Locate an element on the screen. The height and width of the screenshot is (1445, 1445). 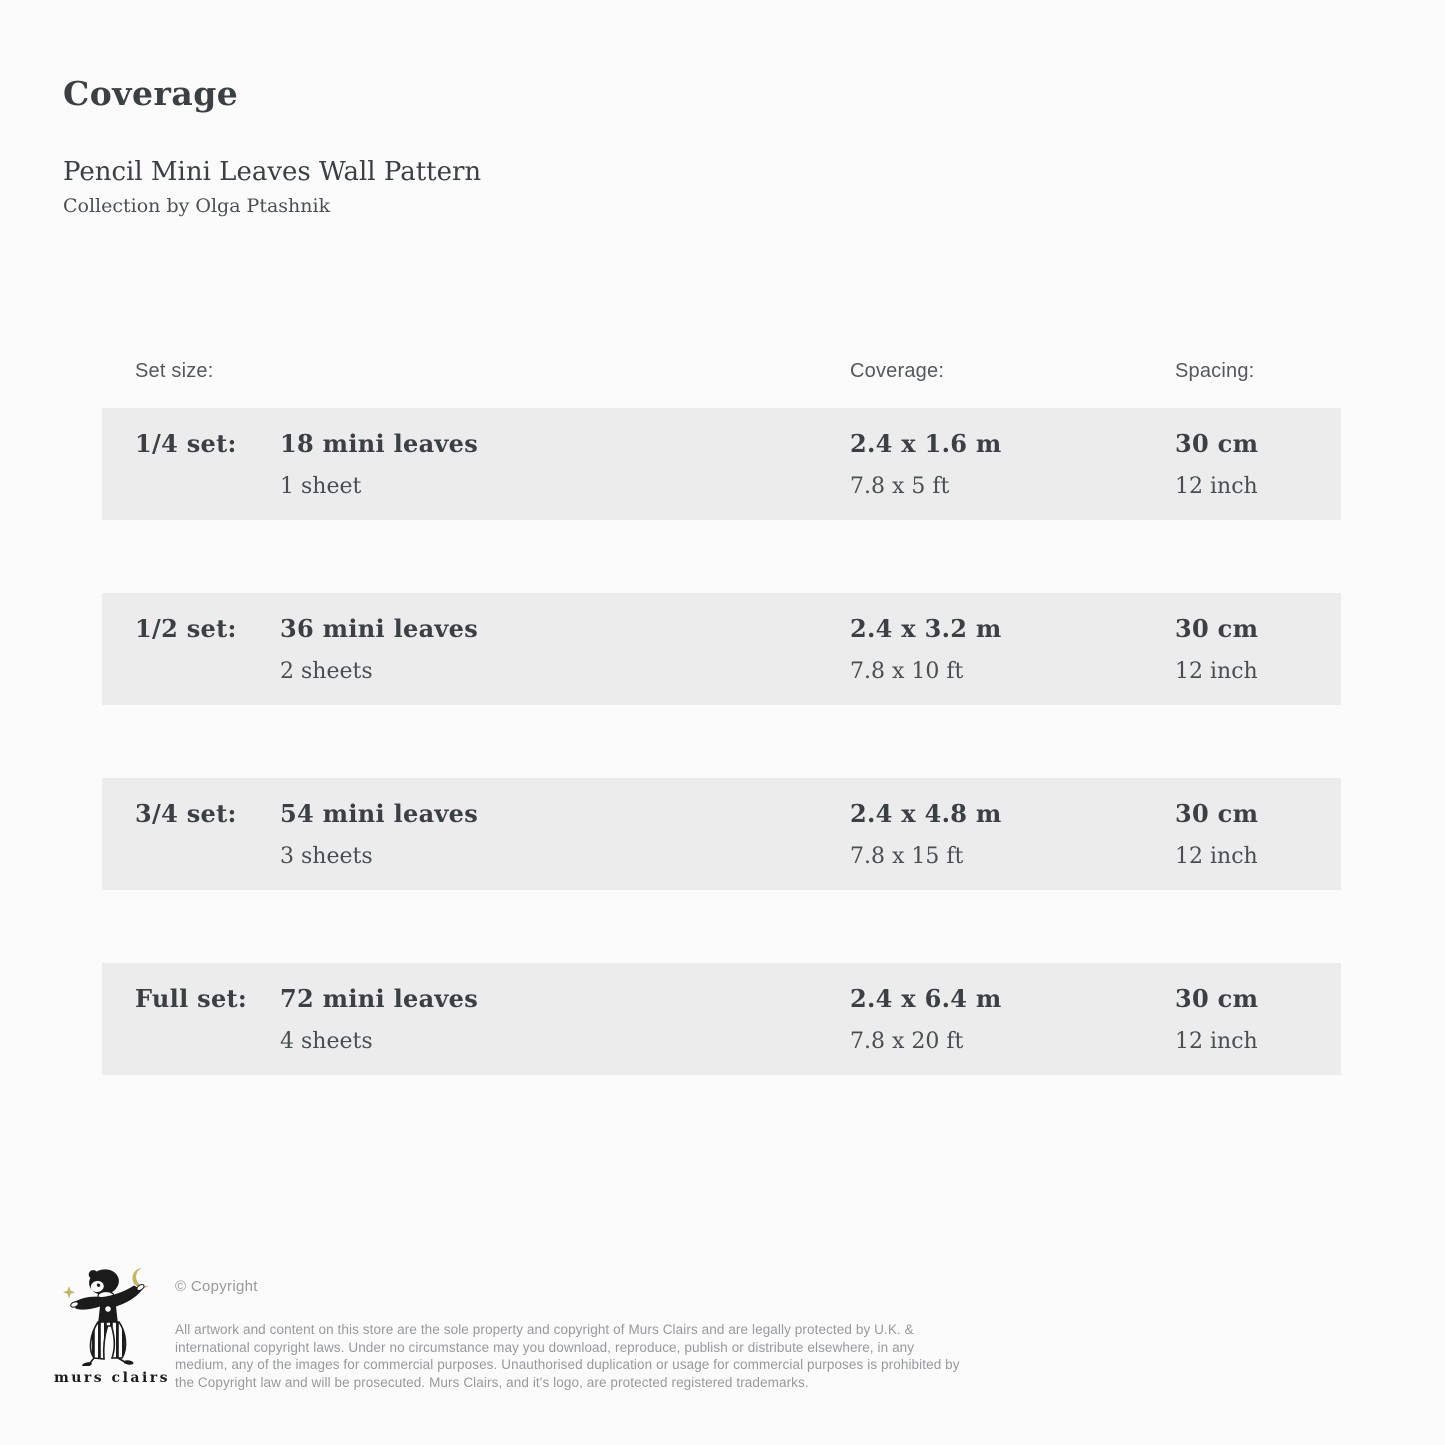
moon-icon is located at coordinates (140, 1278).